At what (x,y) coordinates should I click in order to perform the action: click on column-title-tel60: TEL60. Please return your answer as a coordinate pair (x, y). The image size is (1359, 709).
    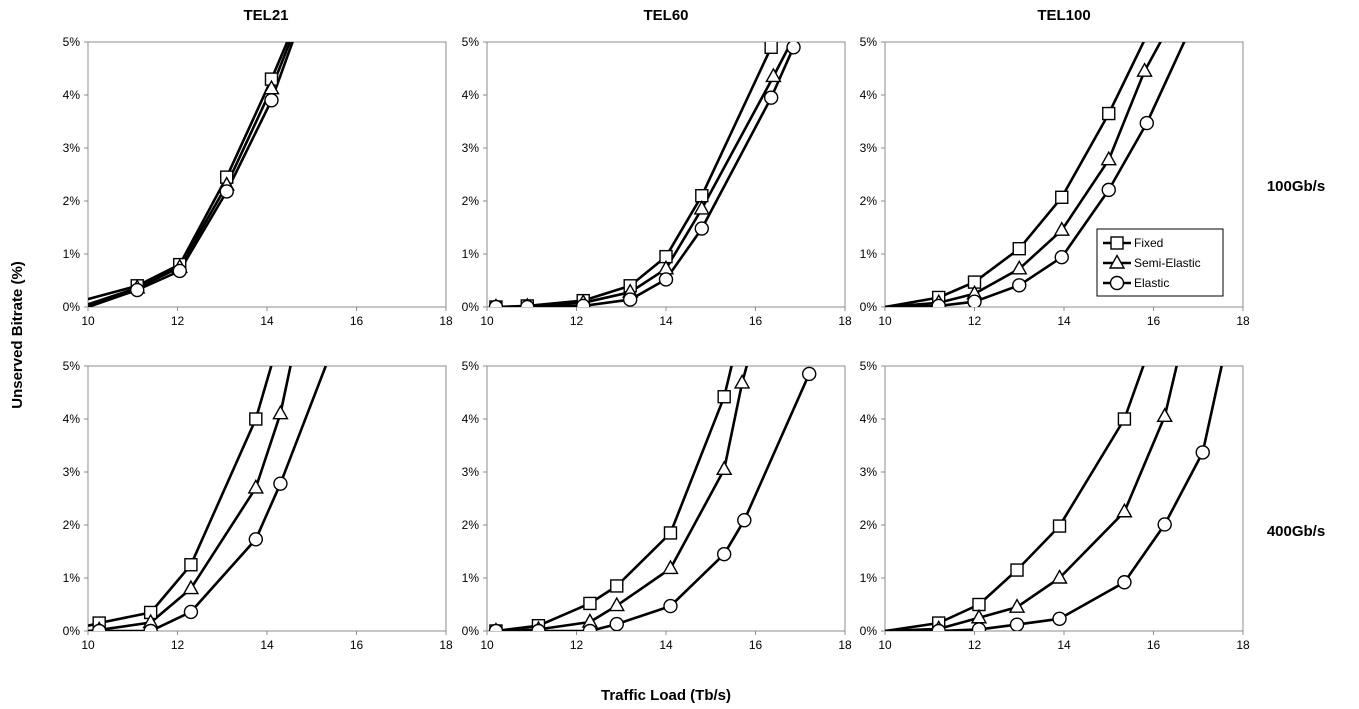
    Looking at the image, I should click on (665, 15).